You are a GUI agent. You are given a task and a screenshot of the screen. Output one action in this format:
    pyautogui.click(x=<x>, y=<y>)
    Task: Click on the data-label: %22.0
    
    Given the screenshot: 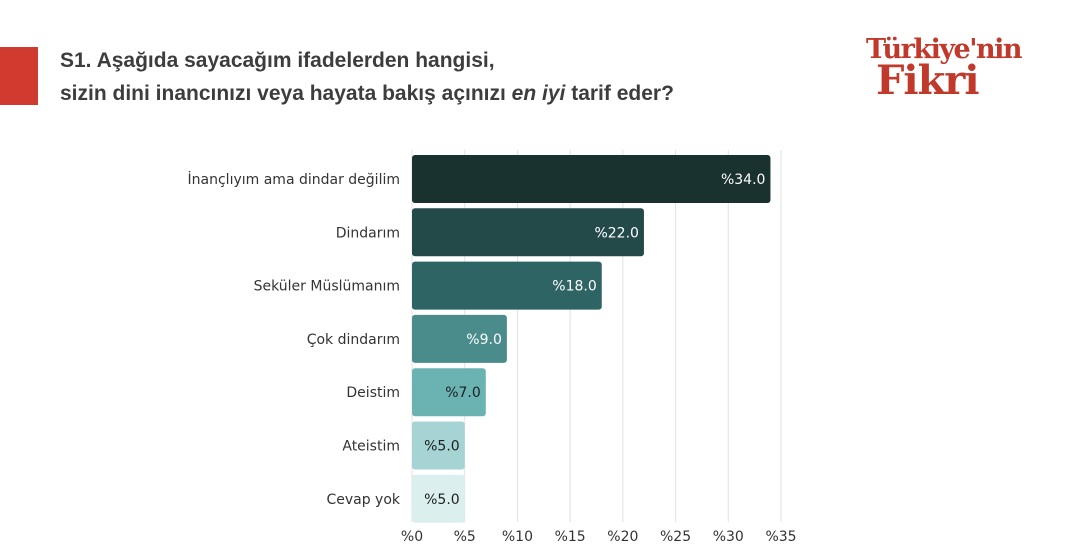 What is the action you would take?
    pyautogui.click(x=616, y=233)
    